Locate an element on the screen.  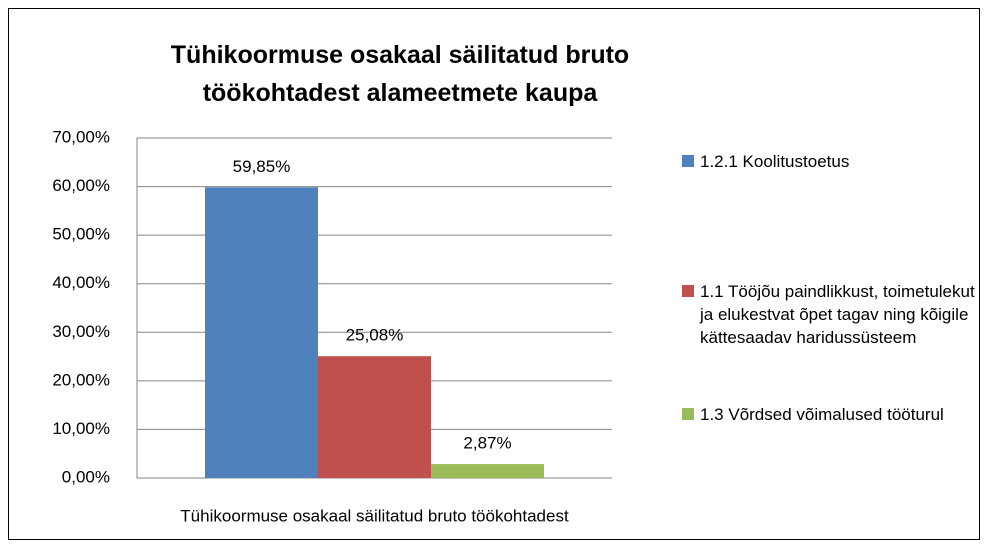
legend-item: 1.3 Võrdsed võimalused tööturul is located at coordinates (836, 414).